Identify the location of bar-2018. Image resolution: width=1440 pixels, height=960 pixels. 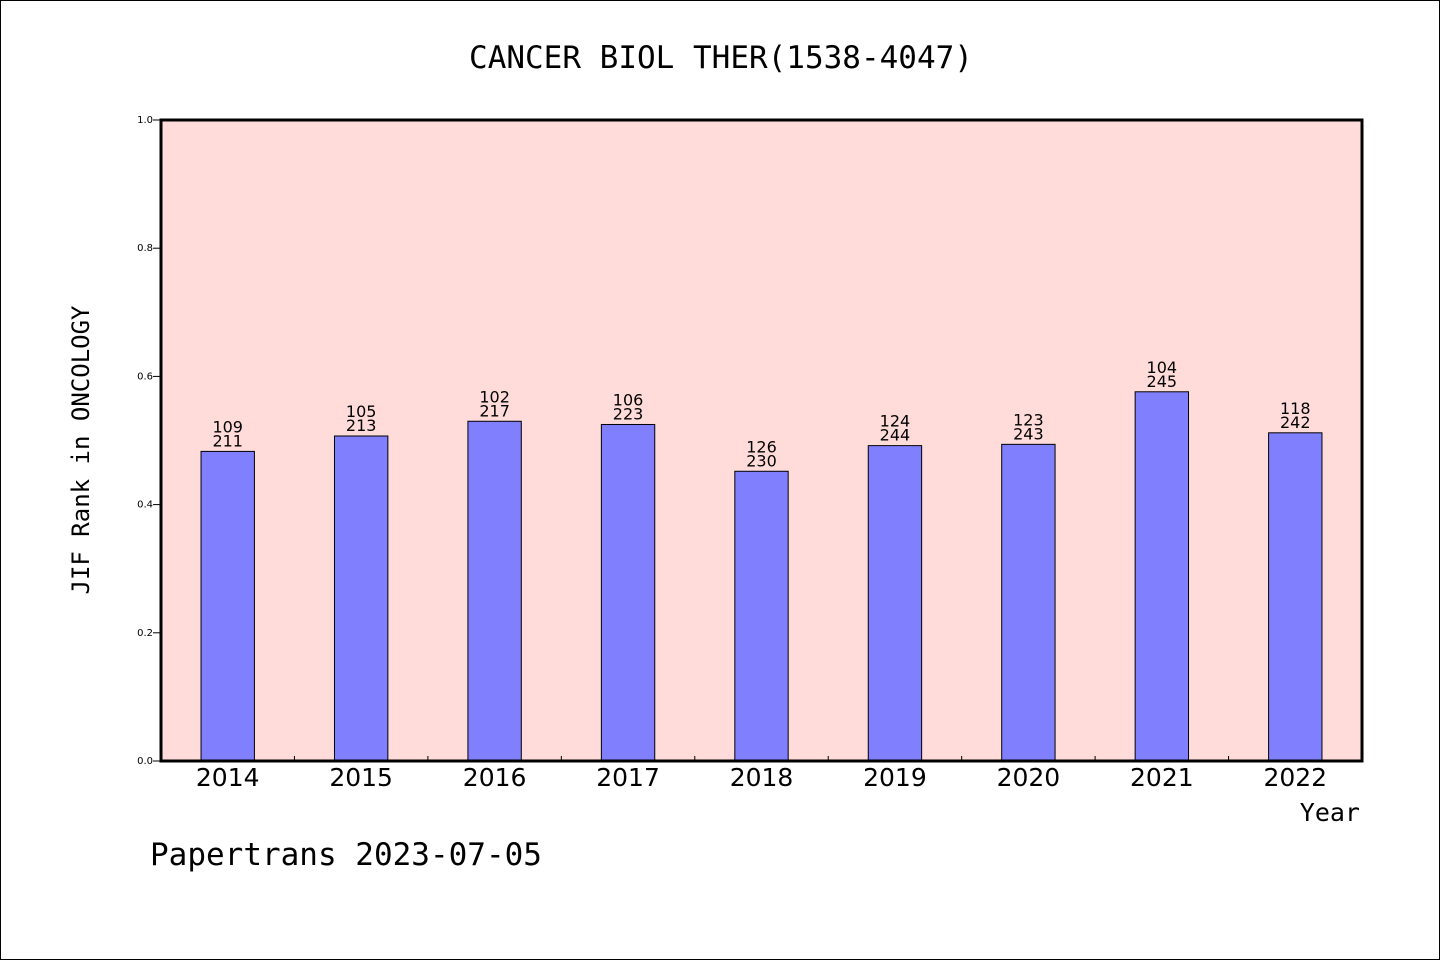
(761, 616).